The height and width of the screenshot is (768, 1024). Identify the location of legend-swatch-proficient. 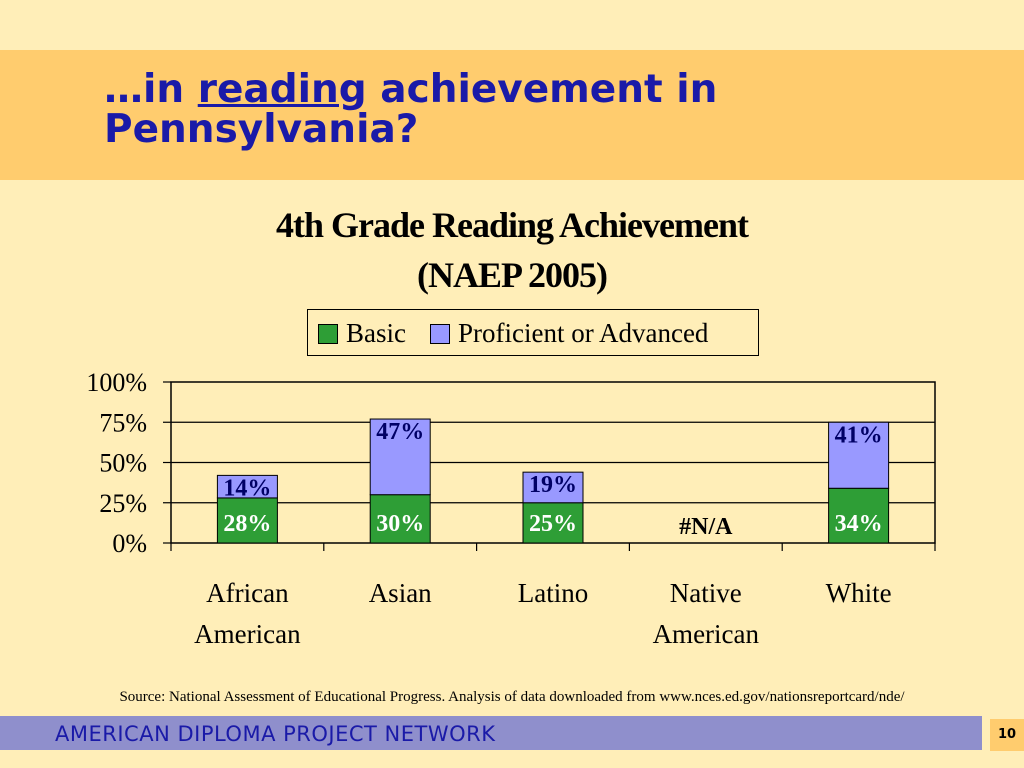
(440, 333).